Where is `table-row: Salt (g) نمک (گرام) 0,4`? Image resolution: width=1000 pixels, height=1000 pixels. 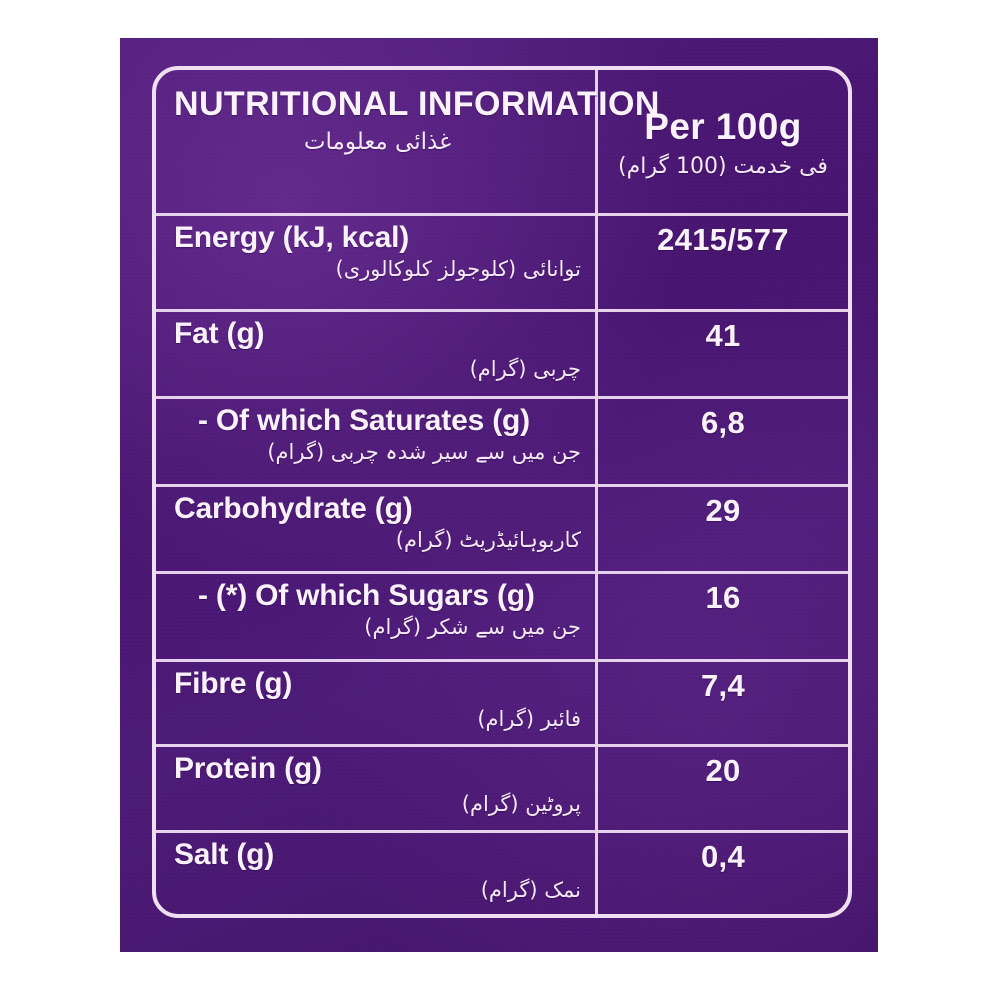
table-row: Salt (g) نمک (گرام) 0,4 is located at coordinates (502, 873).